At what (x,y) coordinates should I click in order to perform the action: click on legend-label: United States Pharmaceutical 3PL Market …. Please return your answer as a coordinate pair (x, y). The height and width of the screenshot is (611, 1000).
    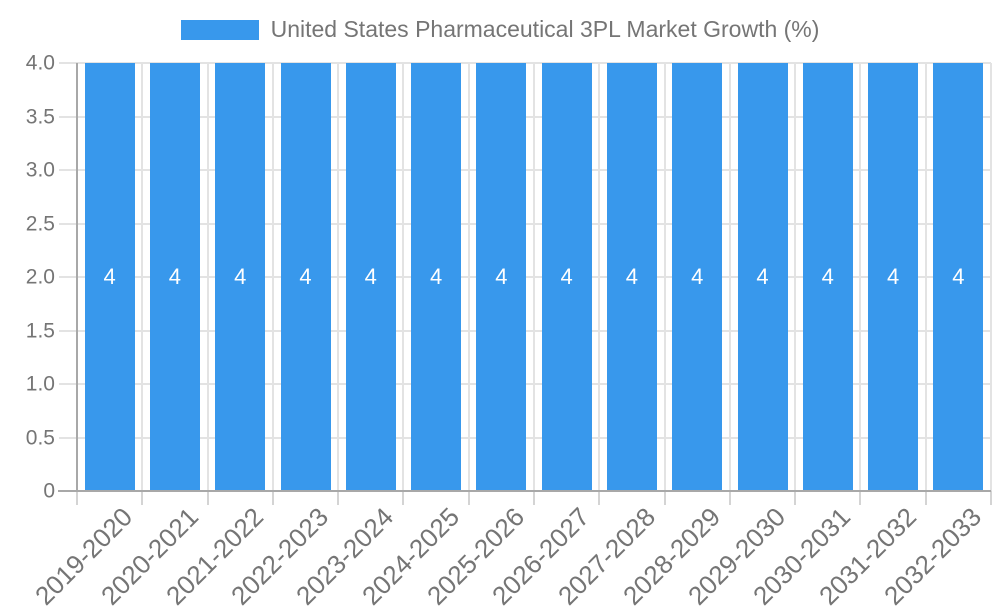
    Looking at the image, I should click on (545, 29).